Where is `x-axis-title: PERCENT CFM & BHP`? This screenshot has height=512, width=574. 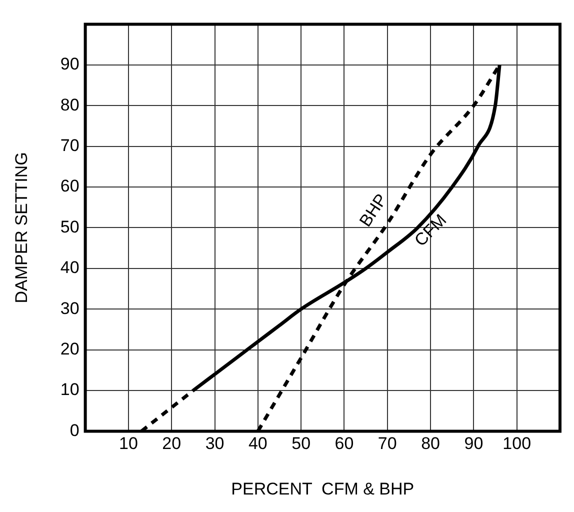
x-axis-title: PERCENT CFM & BHP is located at coordinates (322, 488).